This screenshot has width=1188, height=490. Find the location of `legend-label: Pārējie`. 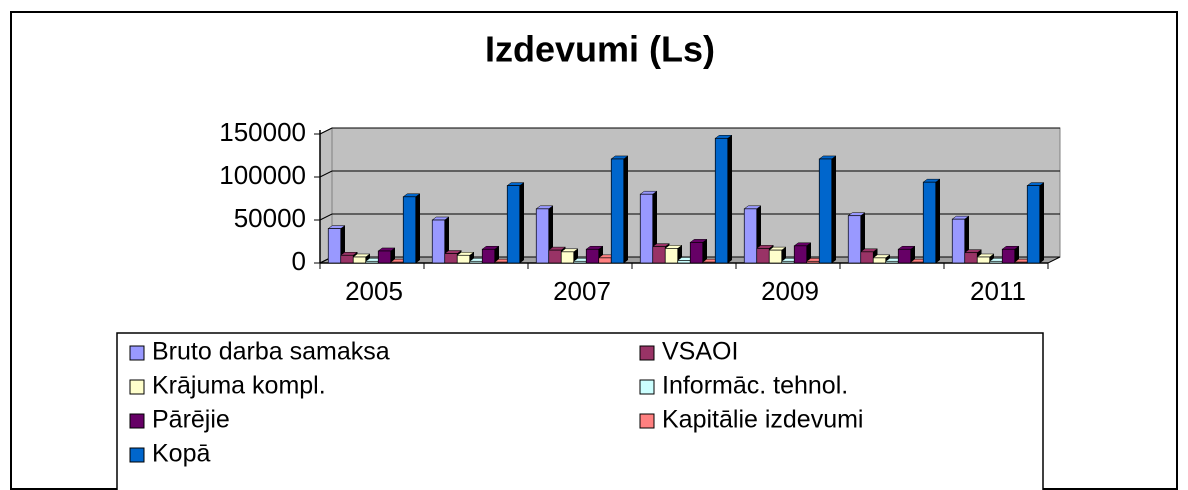

legend-label: Pārējie is located at coordinates (191, 420).